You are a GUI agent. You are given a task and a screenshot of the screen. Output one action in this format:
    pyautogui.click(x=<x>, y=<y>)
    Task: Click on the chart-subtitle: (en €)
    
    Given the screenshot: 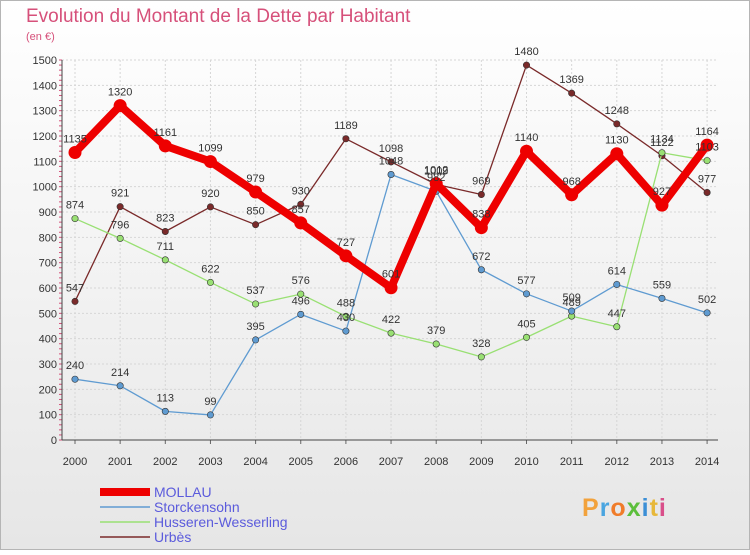 What is the action you would take?
    pyautogui.click(x=40, y=37)
    